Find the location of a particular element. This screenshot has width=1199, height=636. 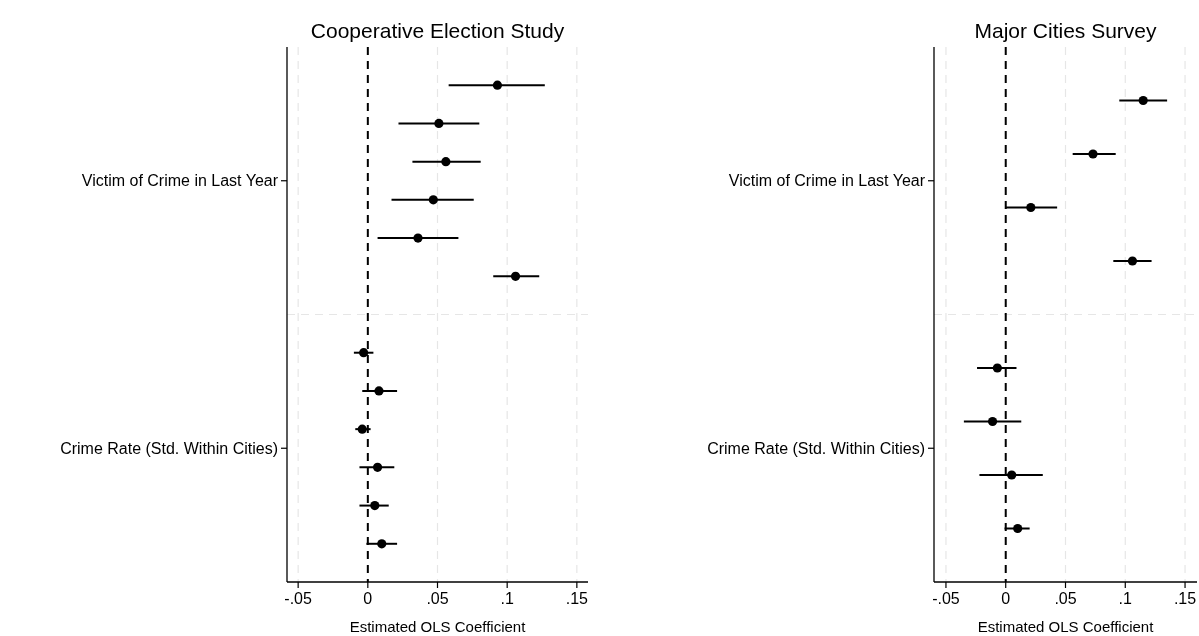

chart-title: Cooperative Election Study is located at coordinates (437, 30).